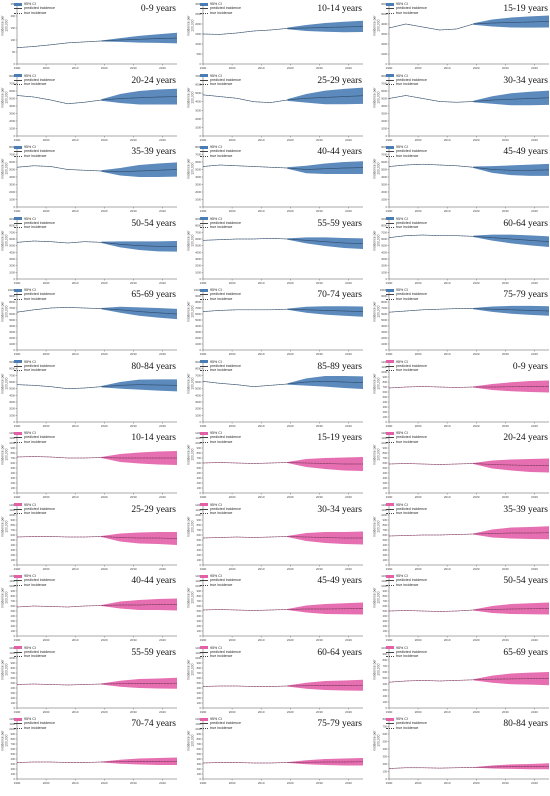 The image size is (550, 796). I want to click on y-tick-label: 1100, so click(198, 581).